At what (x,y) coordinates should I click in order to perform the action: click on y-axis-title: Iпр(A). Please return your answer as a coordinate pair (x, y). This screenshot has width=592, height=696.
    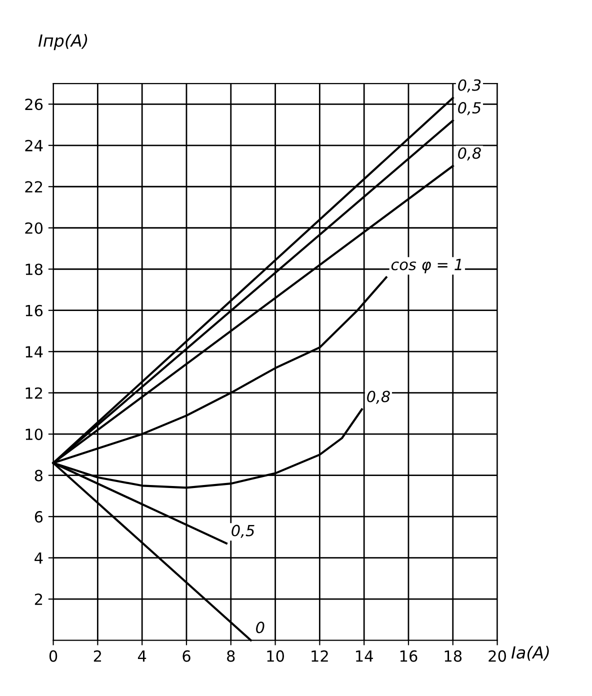
    Looking at the image, I should click on (63, 42).